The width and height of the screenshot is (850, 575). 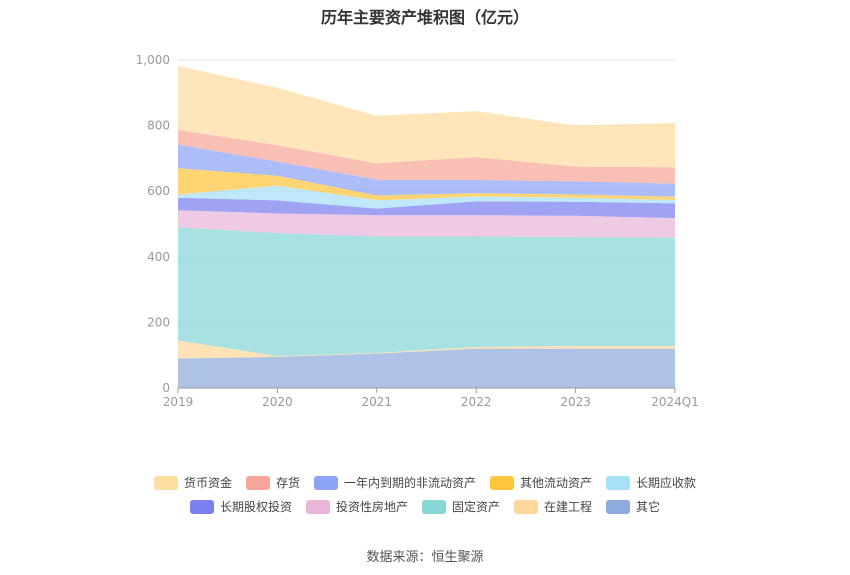 I want to click on legend-label: 货币资金, so click(x=207, y=483).